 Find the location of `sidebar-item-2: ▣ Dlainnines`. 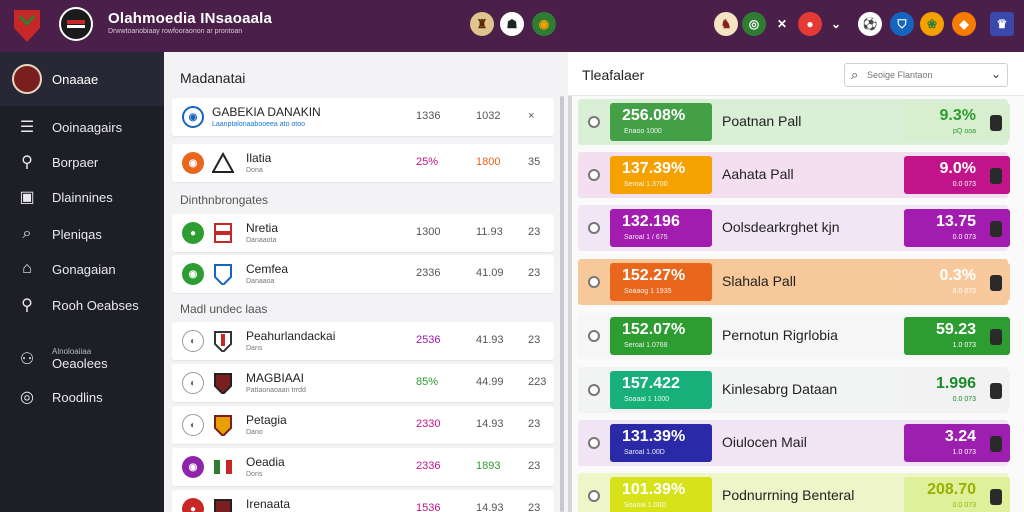

sidebar-item-2: ▣ Dlainnines is located at coordinates (82, 197).